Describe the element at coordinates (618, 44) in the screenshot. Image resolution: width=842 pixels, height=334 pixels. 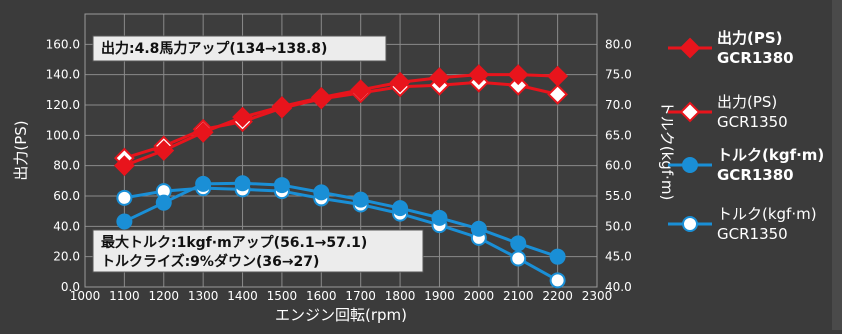
I see `y-right-tick-label: 80.0` at that location.